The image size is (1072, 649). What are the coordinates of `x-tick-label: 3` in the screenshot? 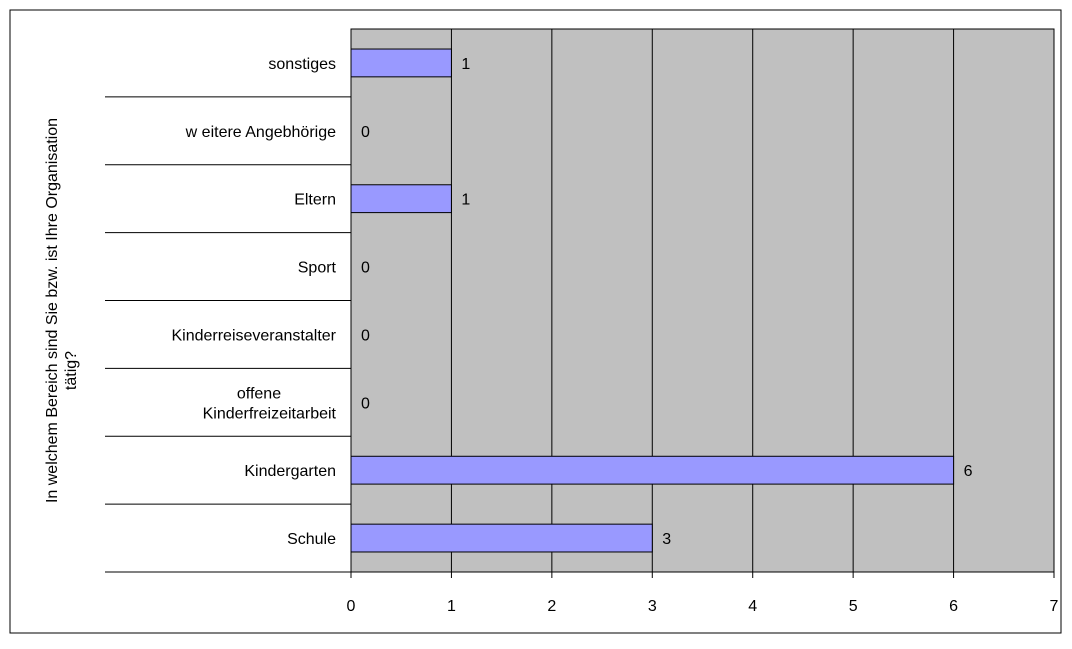 It's located at (652, 606).